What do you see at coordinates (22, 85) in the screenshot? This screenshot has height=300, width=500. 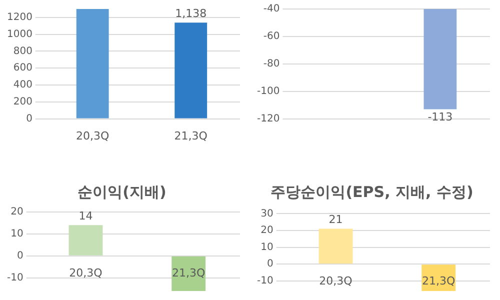 I see `y-tick-label: 400` at bounding box center [22, 85].